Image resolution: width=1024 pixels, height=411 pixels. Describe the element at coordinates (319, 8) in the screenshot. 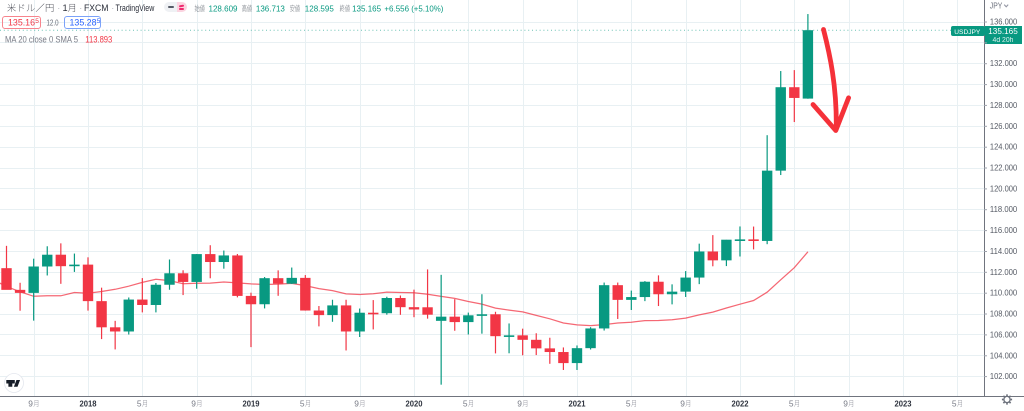

I see `svg-text: 128.595` at that location.